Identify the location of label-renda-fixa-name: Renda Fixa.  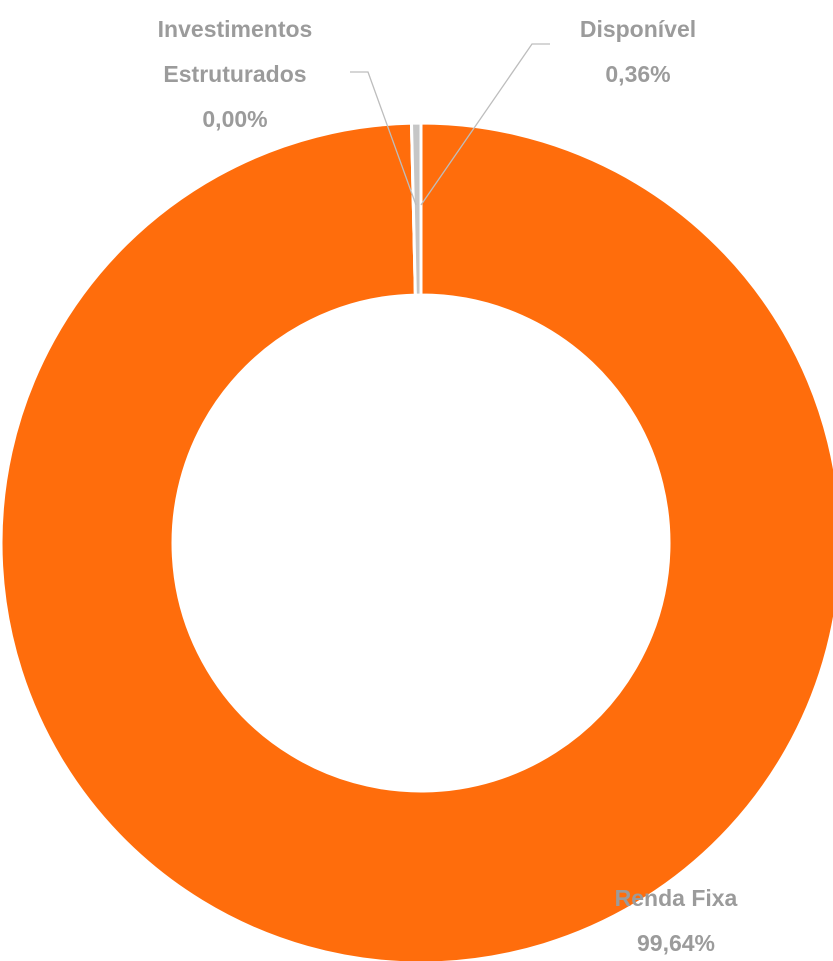
(676, 898).